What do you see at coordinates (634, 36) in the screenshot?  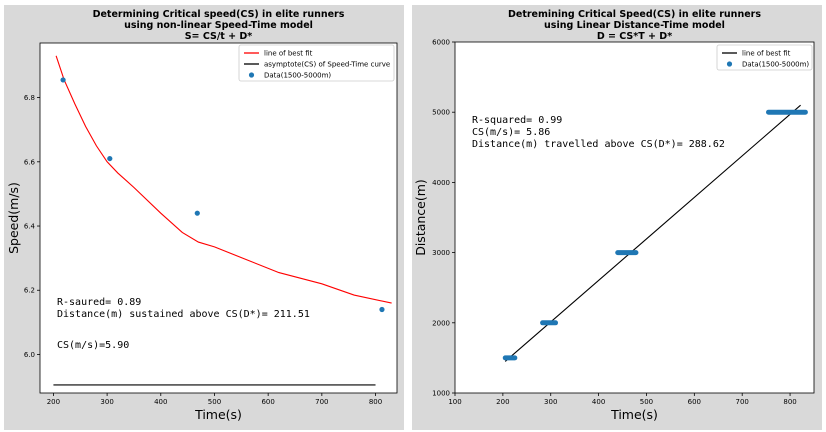 I see `chart-title-line: D = CS*T + D*` at bounding box center [634, 36].